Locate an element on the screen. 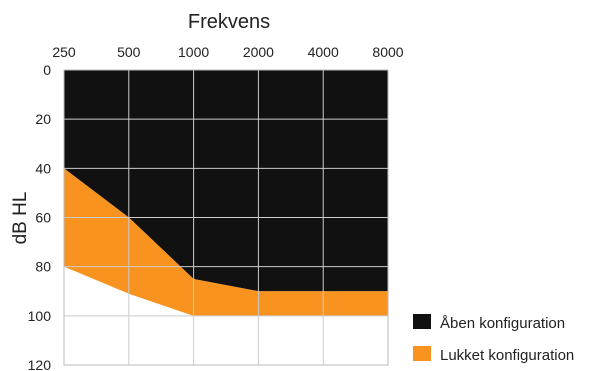 The image size is (600, 371). legend-swatch-closed is located at coordinates (422, 353).